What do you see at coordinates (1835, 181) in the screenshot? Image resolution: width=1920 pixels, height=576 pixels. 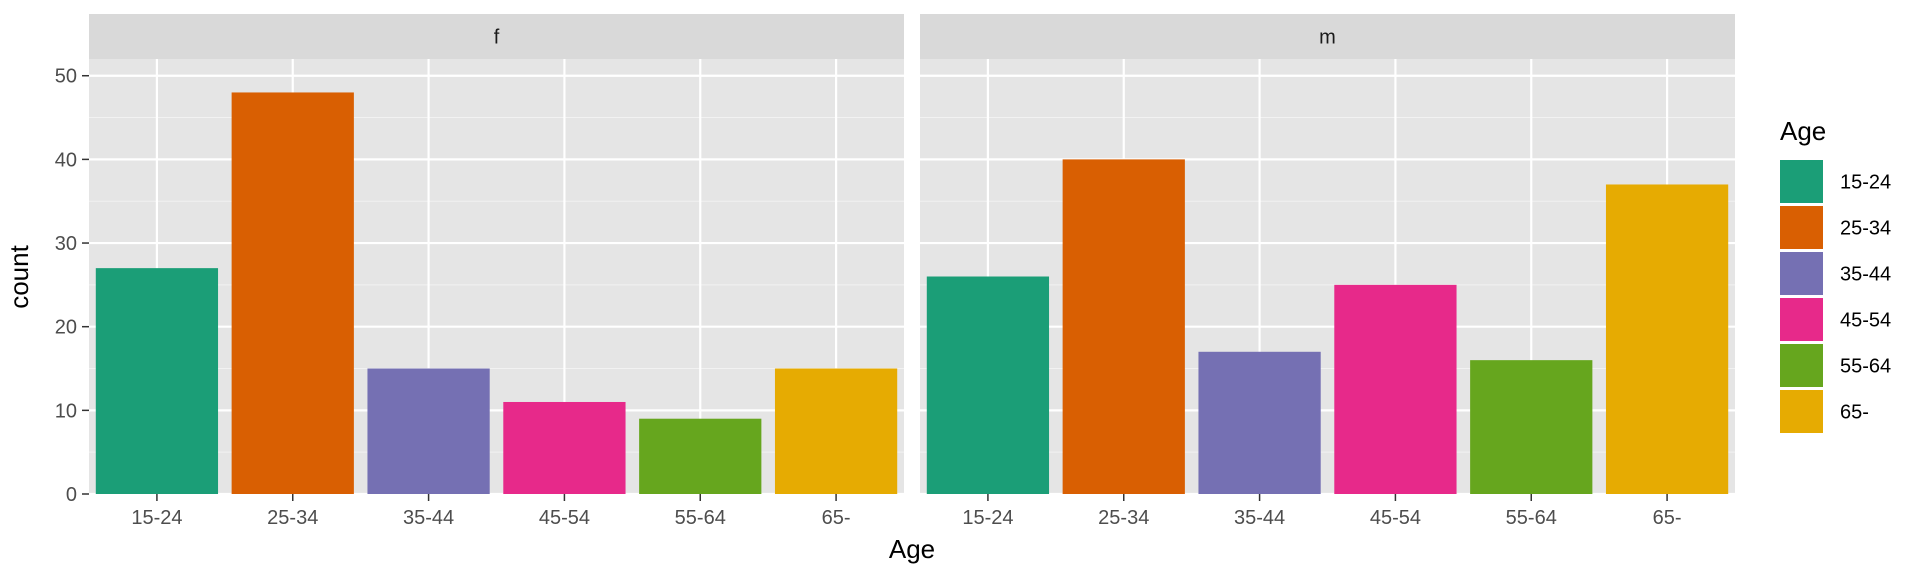 I see `legend-item-15-24: 15-24` at bounding box center [1835, 181].